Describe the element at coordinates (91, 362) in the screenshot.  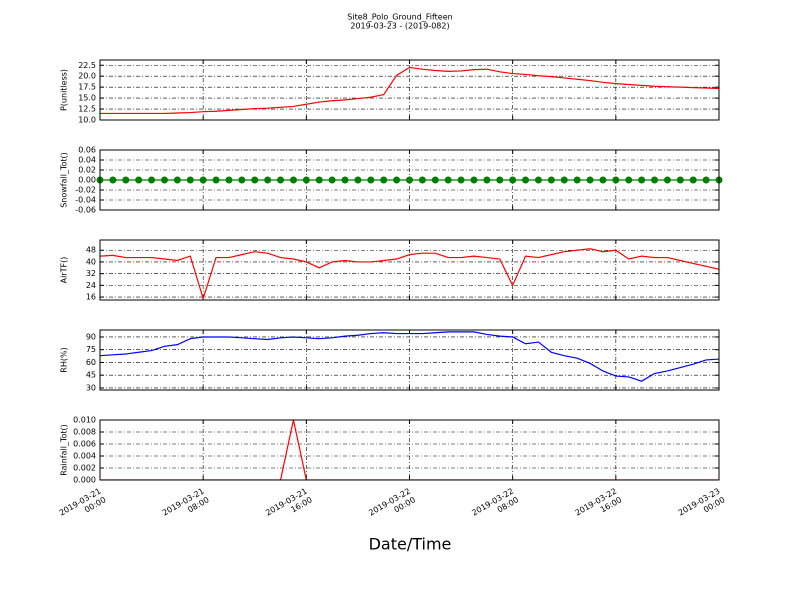
I see `y-tick-label: 60` at that location.